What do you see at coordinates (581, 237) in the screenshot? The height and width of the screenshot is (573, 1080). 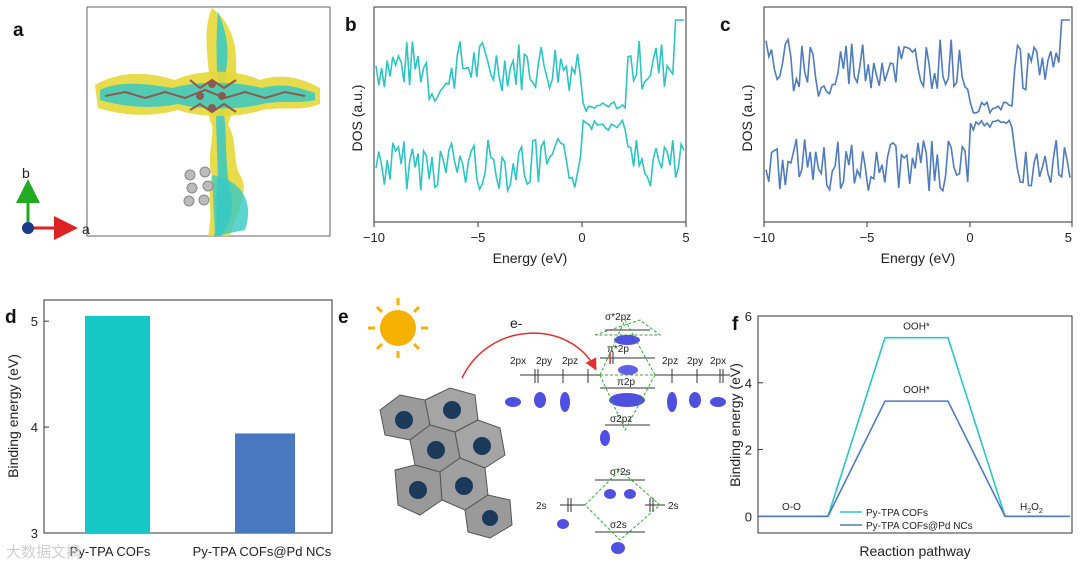 I see `dos-b-xtick: 0` at bounding box center [581, 237].